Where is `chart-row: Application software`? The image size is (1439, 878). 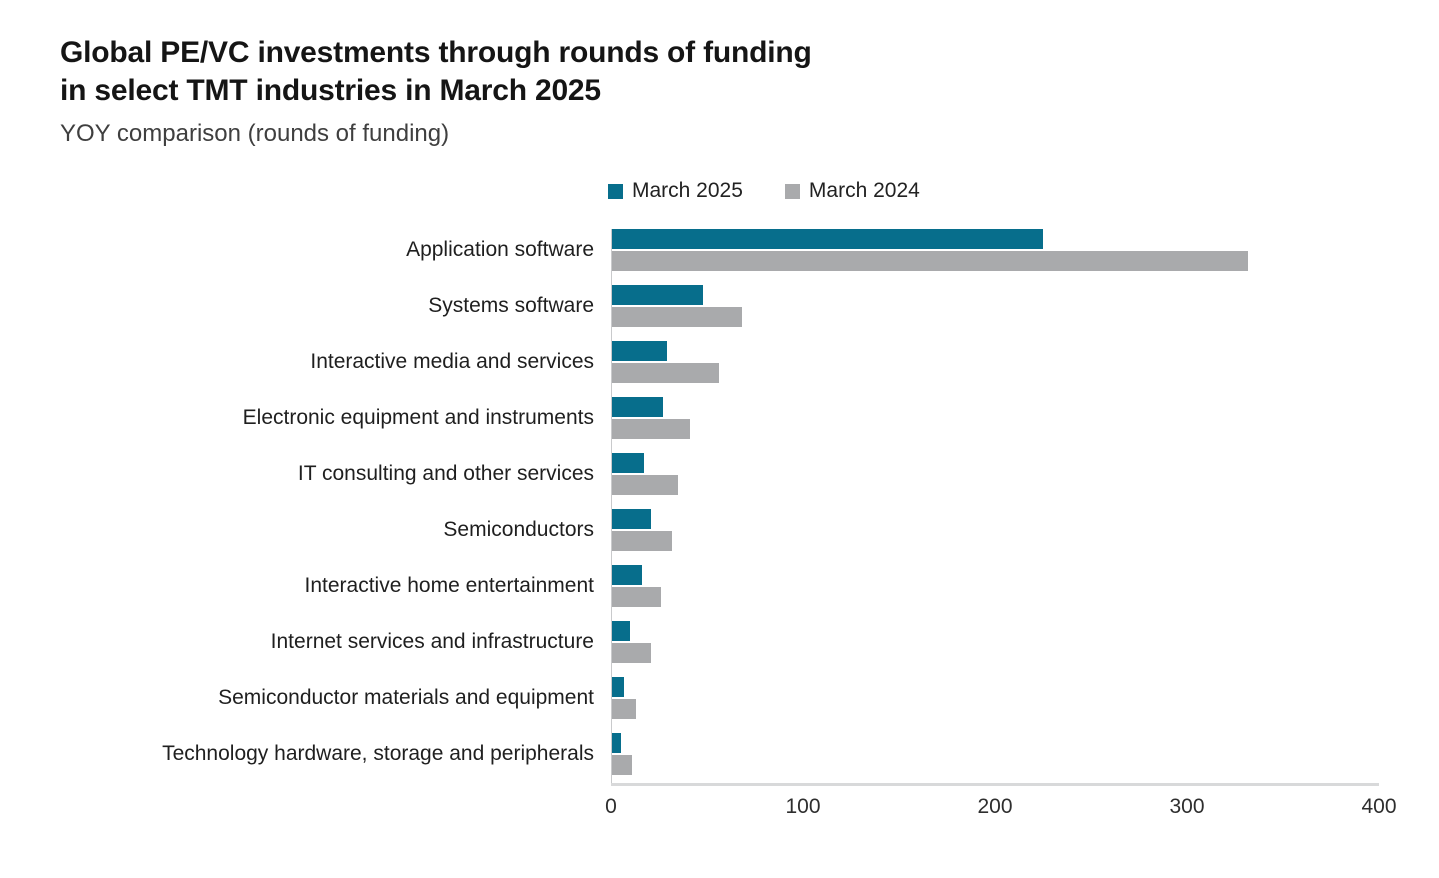
chart-row: Application software is located at coordinates (719, 250).